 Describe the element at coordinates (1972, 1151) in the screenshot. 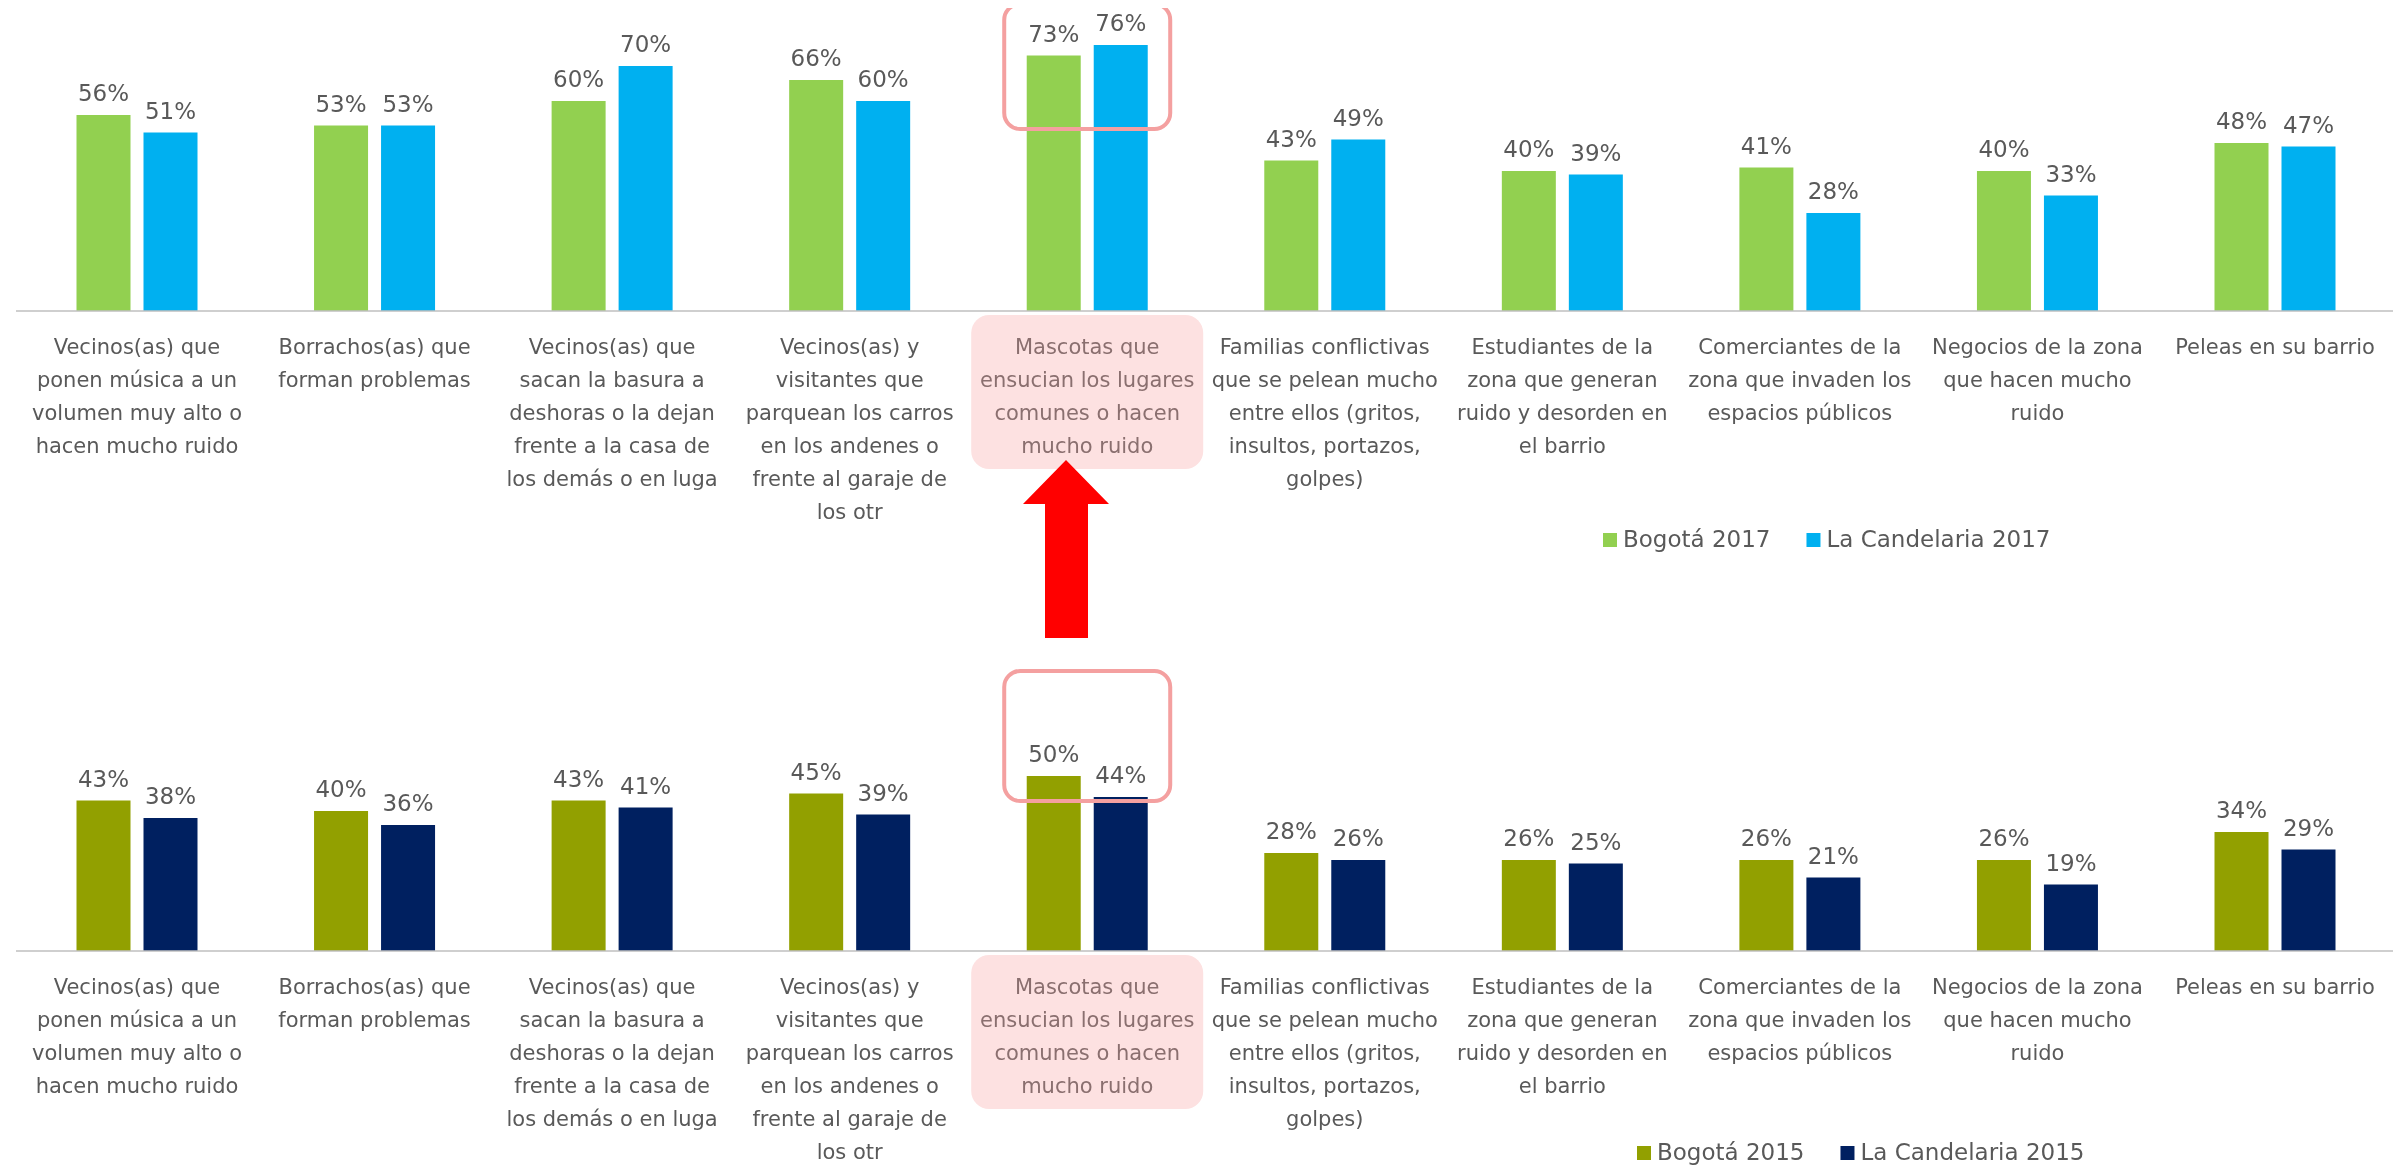

I see `legend-label: La Candelaria 2015` at that location.